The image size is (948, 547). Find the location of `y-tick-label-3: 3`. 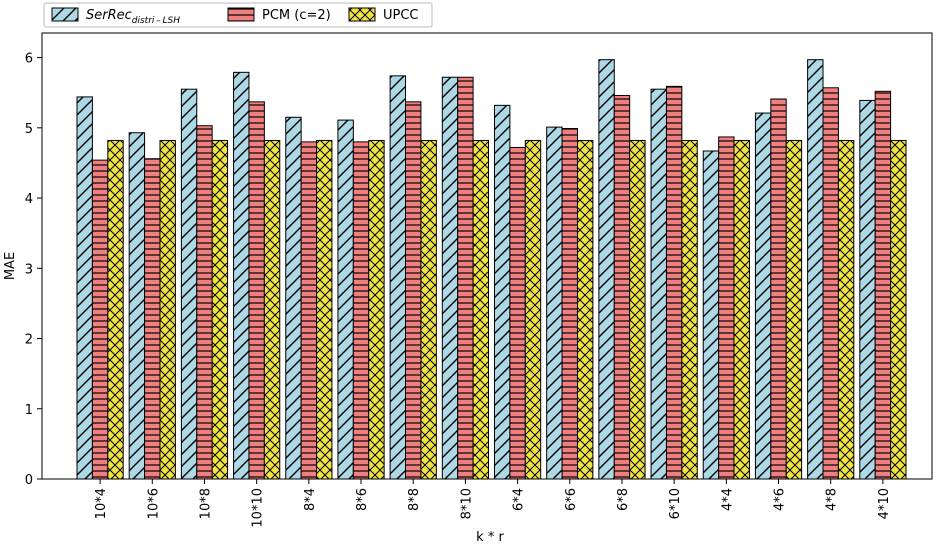

y-tick-label-3: 3 is located at coordinates (29, 269).